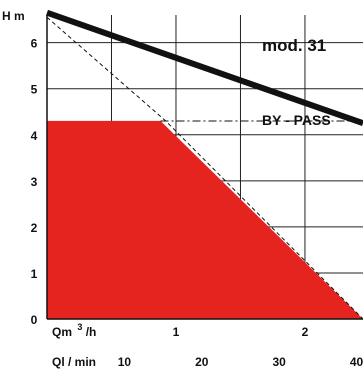  What do you see at coordinates (34, 228) in the screenshot?
I see `y-tick-label: 2` at bounding box center [34, 228].